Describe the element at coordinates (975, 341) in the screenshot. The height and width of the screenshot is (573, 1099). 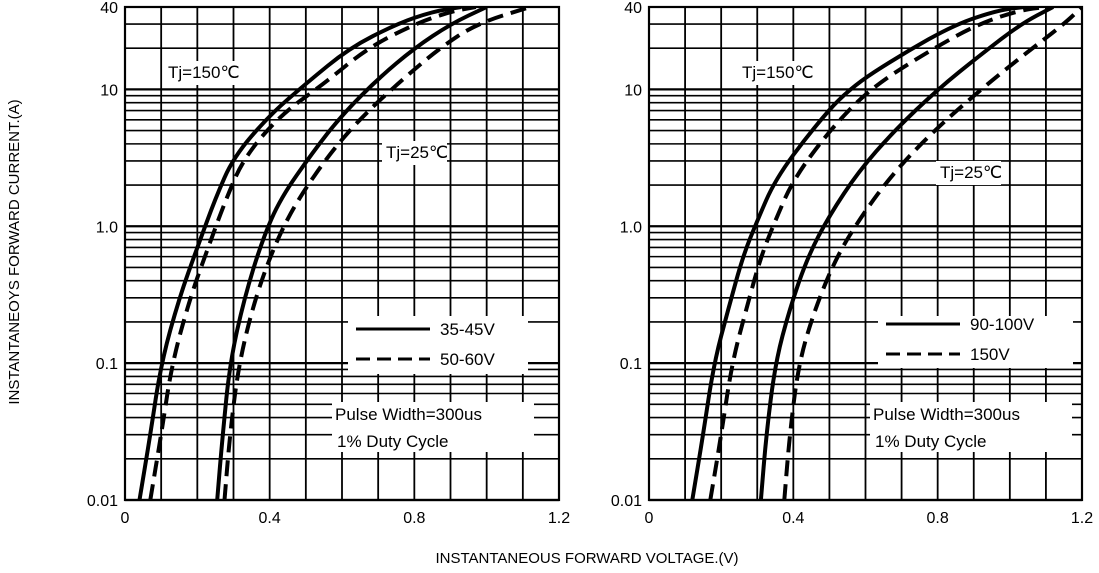
I see `legend-2: 90-100V 150V` at that location.